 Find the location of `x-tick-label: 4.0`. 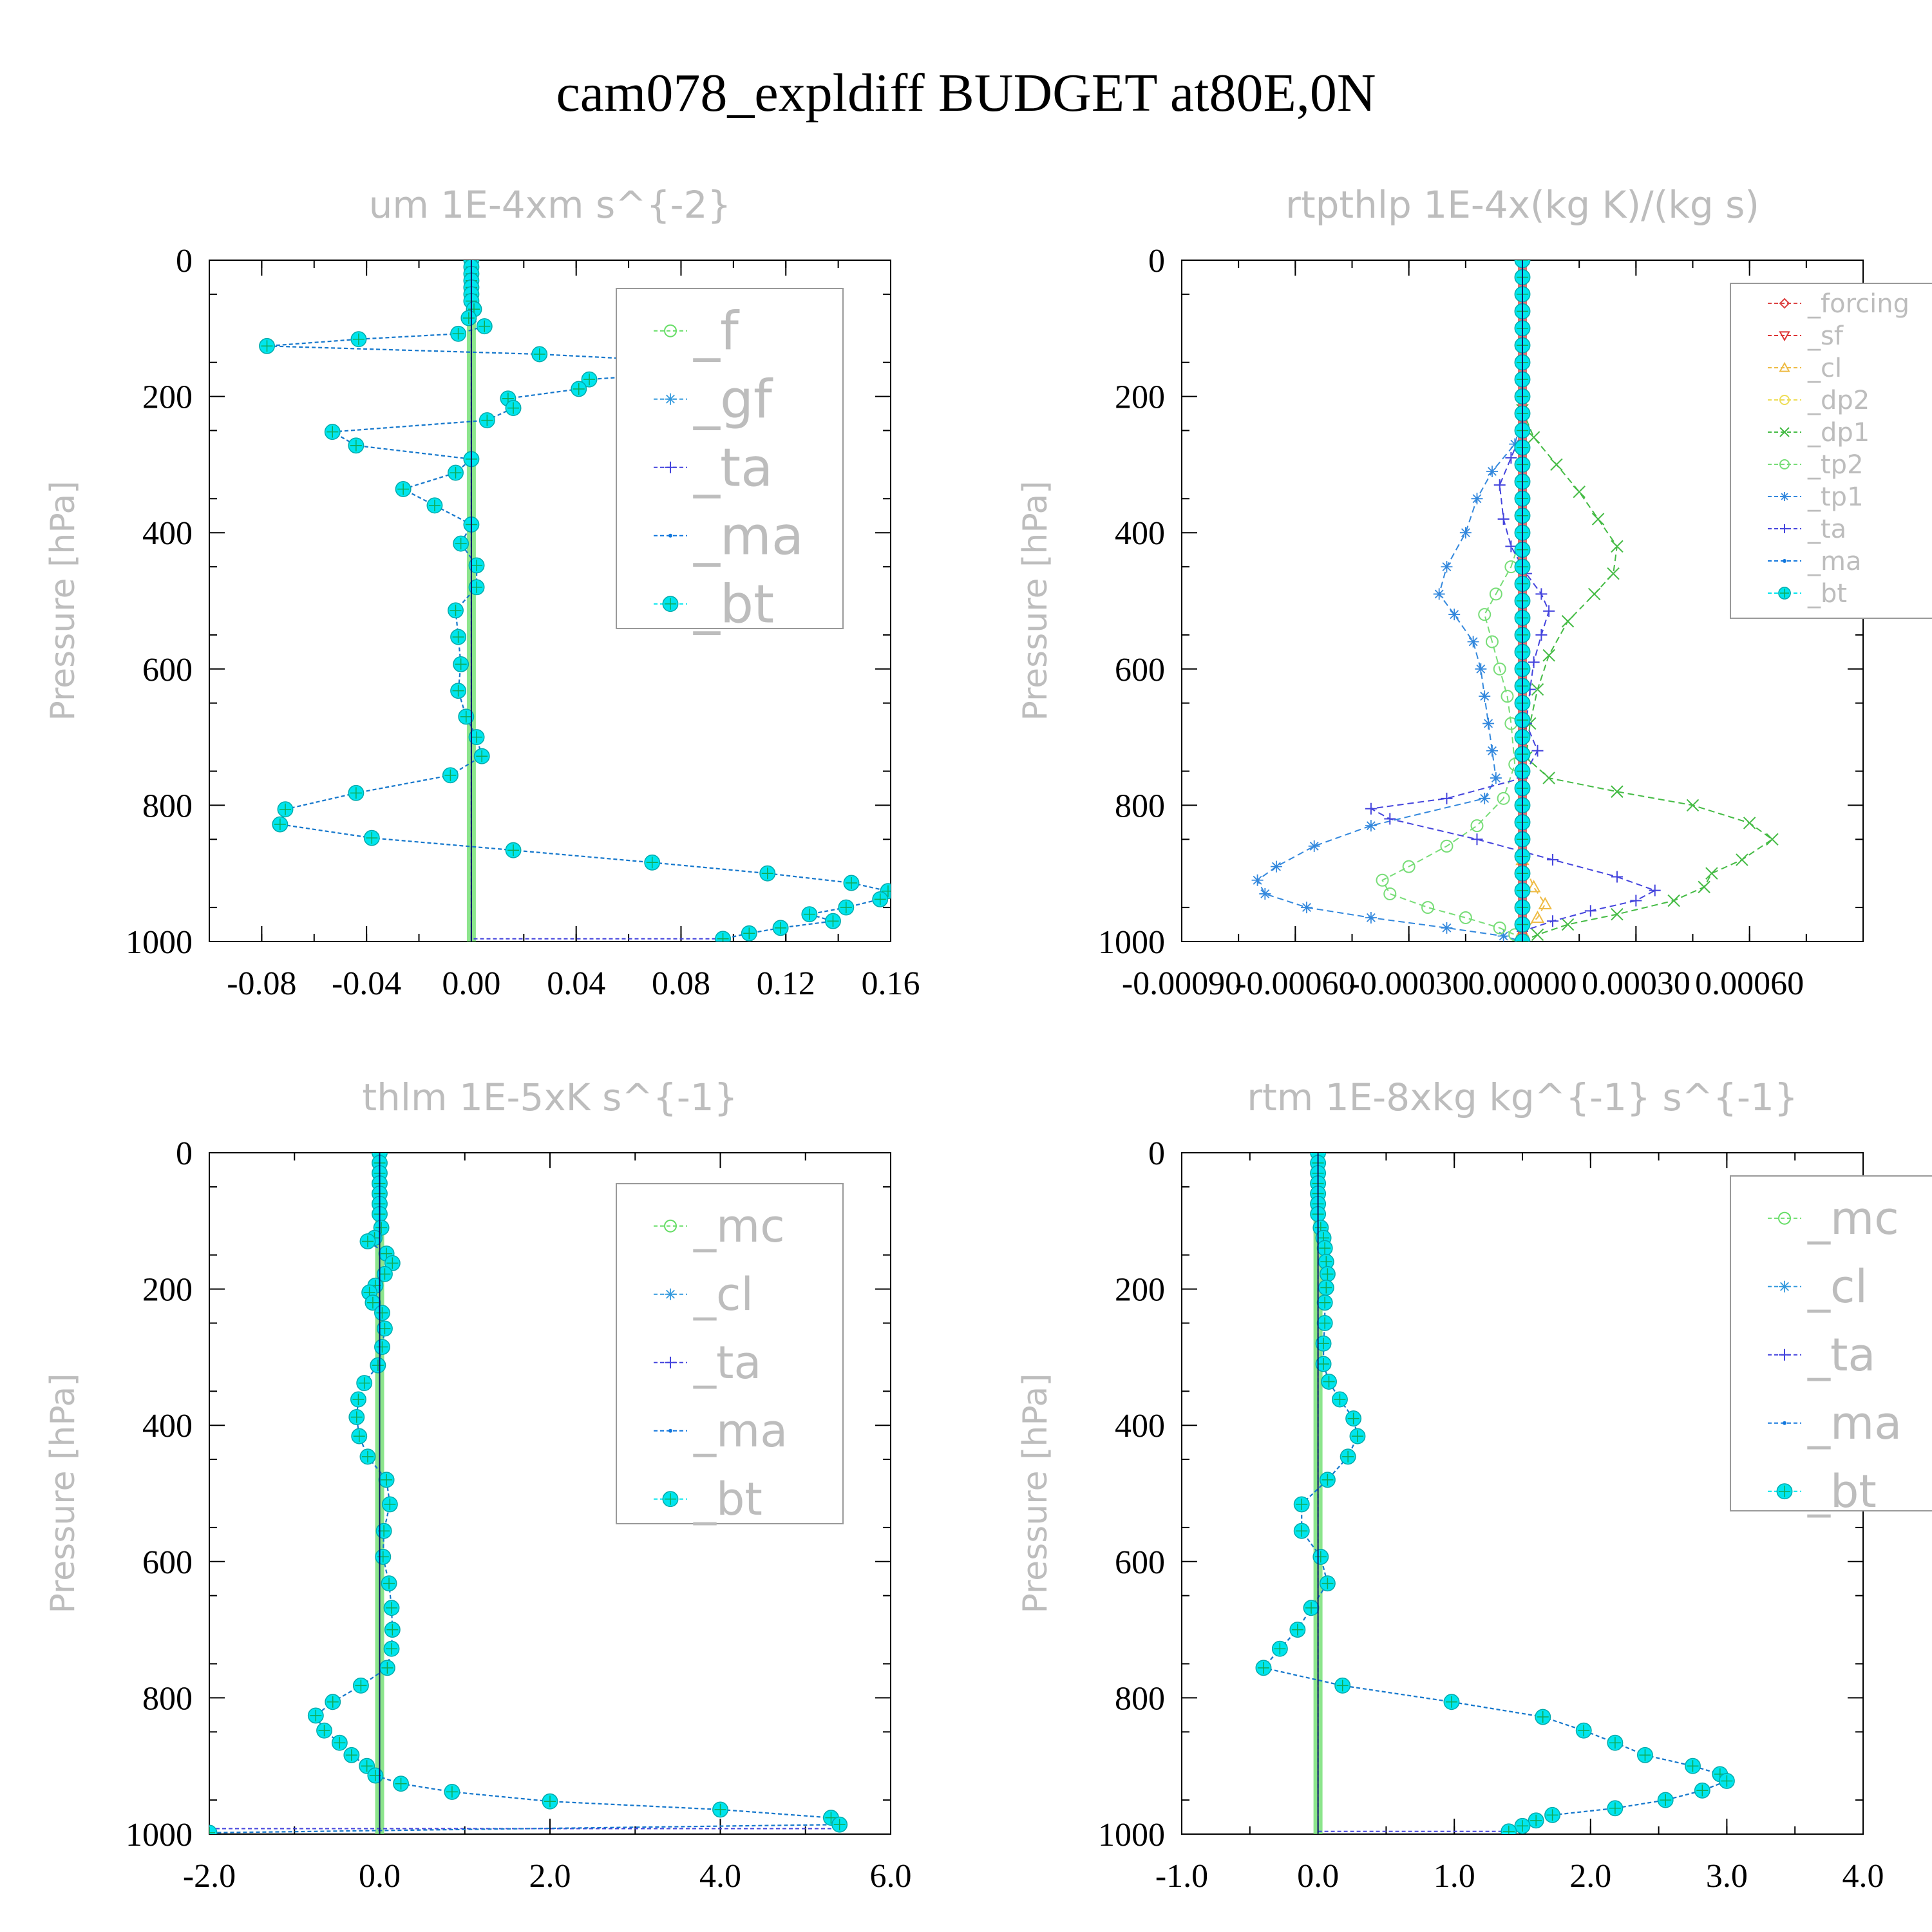

x-tick-label: 4.0 is located at coordinates (720, 1876).